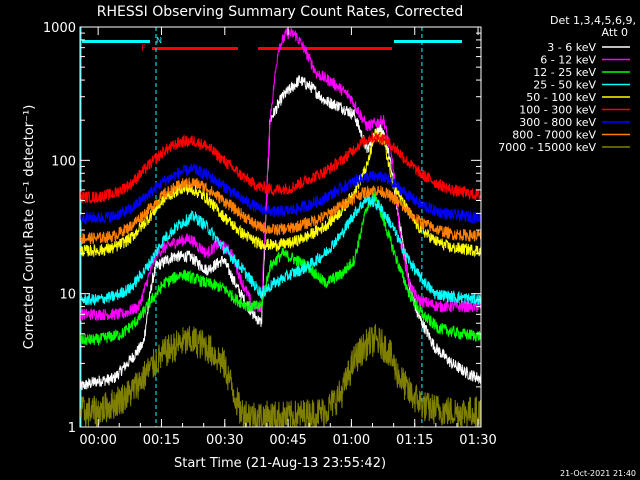 This screenshot has width=640, height=480. I want to click on legend-label-7: 800 - 7000 keV, so click(554, 135).